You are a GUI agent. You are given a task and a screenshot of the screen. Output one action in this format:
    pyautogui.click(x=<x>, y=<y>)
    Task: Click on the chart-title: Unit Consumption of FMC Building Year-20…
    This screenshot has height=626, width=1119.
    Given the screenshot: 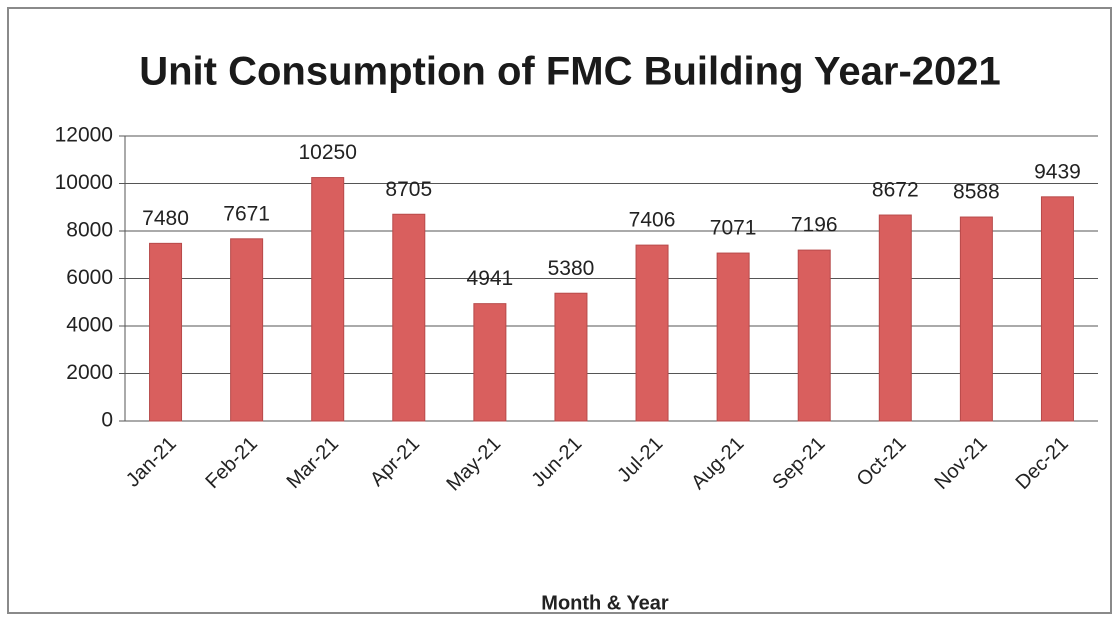 What is the action you would take?
    pyautogui.click(x=570, y=72)
    